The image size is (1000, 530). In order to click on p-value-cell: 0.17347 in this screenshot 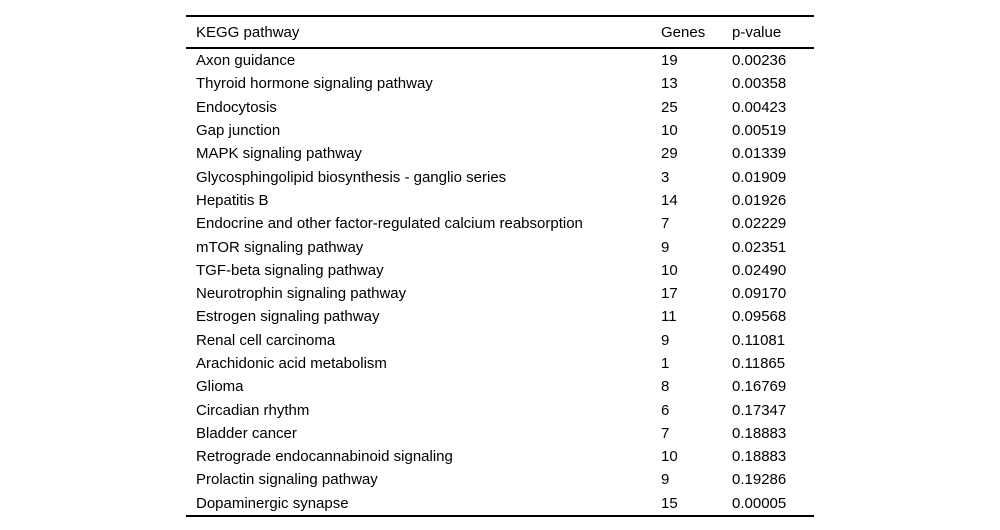, I will do `click(759, 410)`.